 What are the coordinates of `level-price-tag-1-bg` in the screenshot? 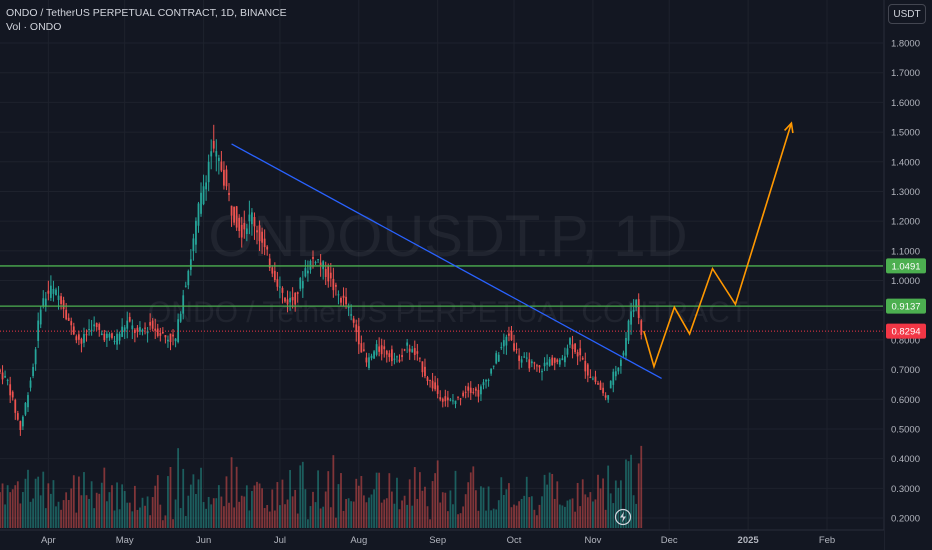 It's located at (906, 266).